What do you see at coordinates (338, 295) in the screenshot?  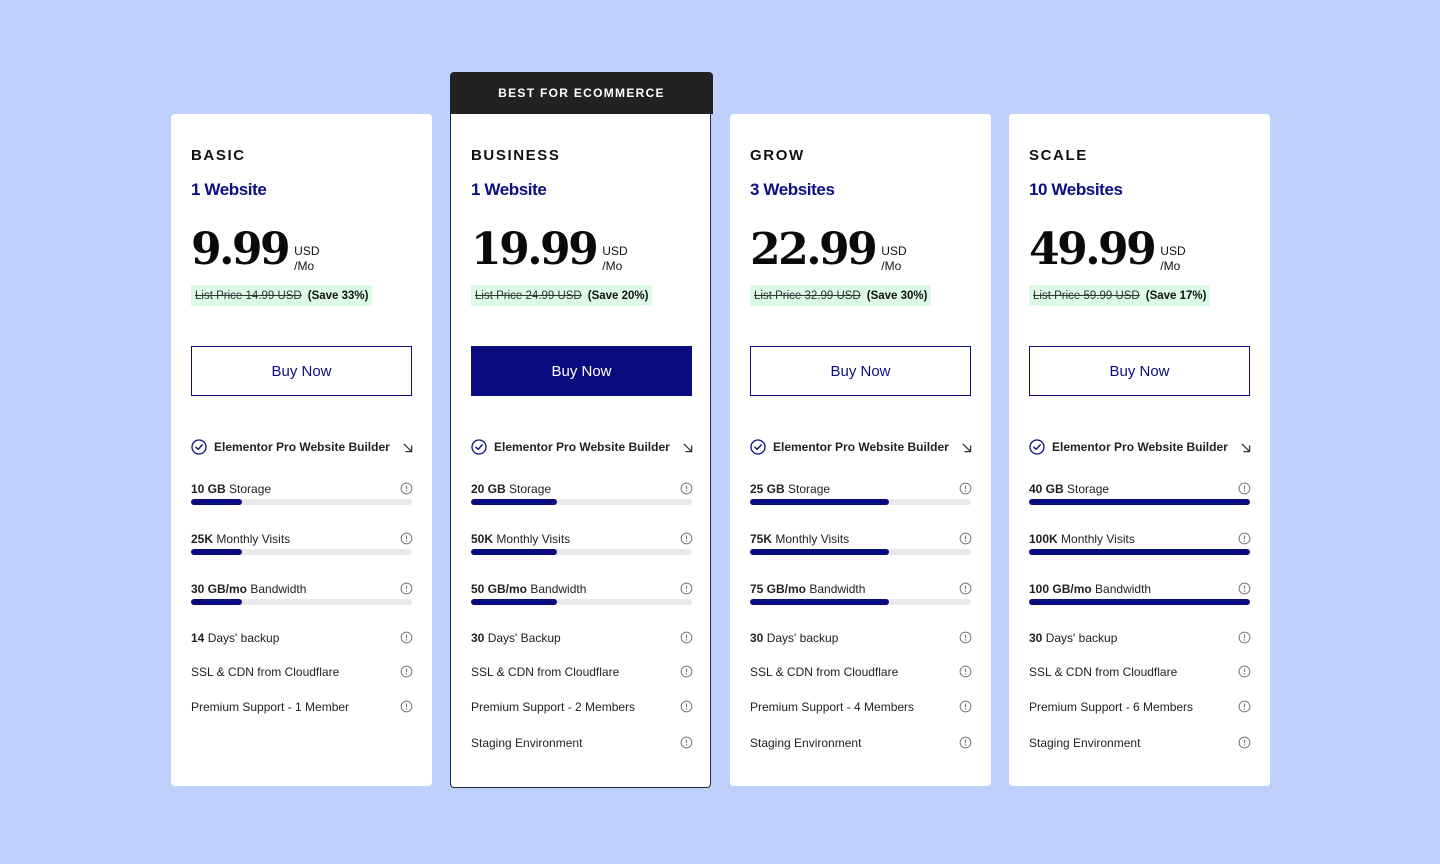 I see `save-percent: (Save 33%)` at bounding box center [338, 295].